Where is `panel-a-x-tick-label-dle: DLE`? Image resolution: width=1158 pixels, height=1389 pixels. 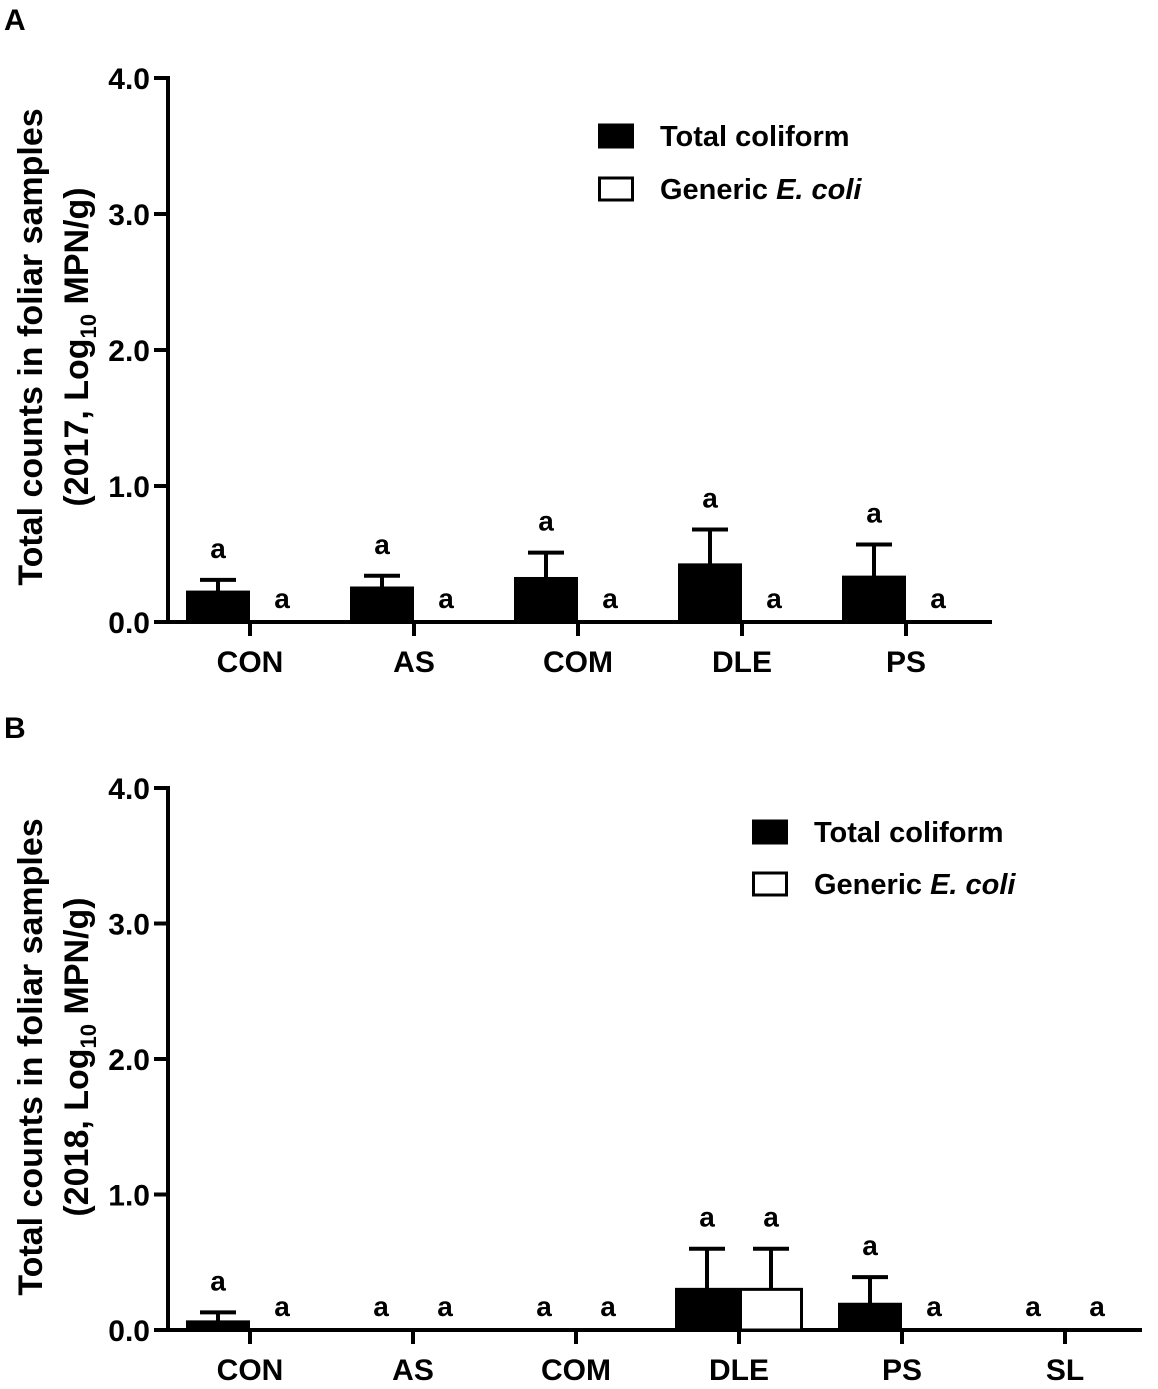
panel-a-x-tick-label-dle: DLE is located at coordinates (742, 662).